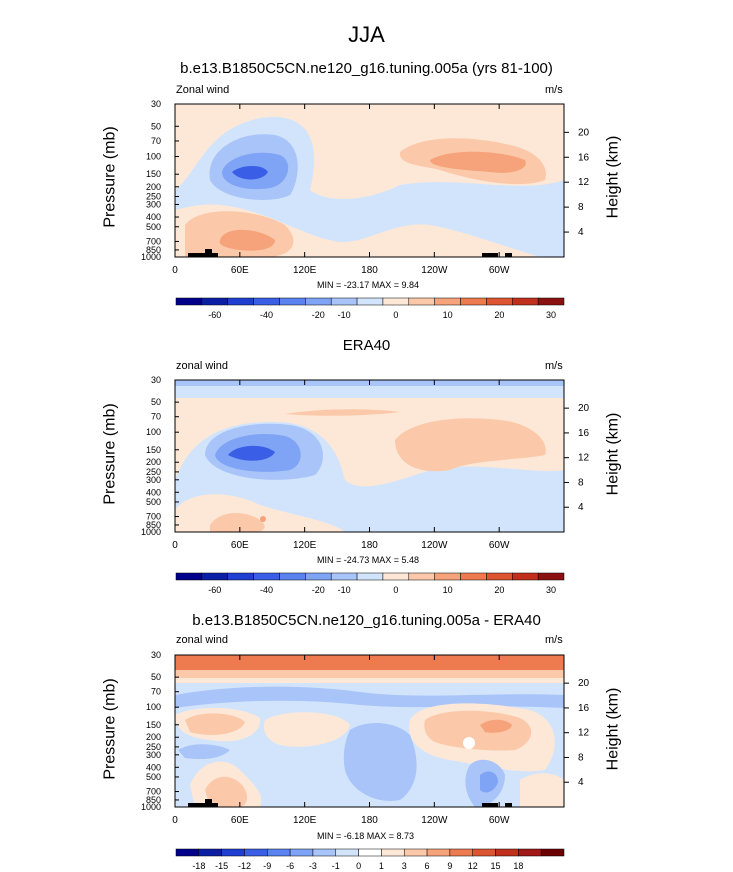 The height and width of the screenshot is (872, 733). I want to click on contour-fill-pos-dot, so click(263, 519).